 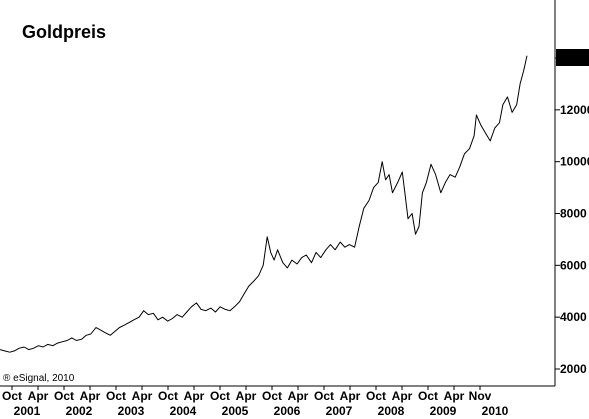 What do you see at coordinates (574, 162) in the screenshot?
I see `y-tick-label: 10000` at bounding box center [574, 162].